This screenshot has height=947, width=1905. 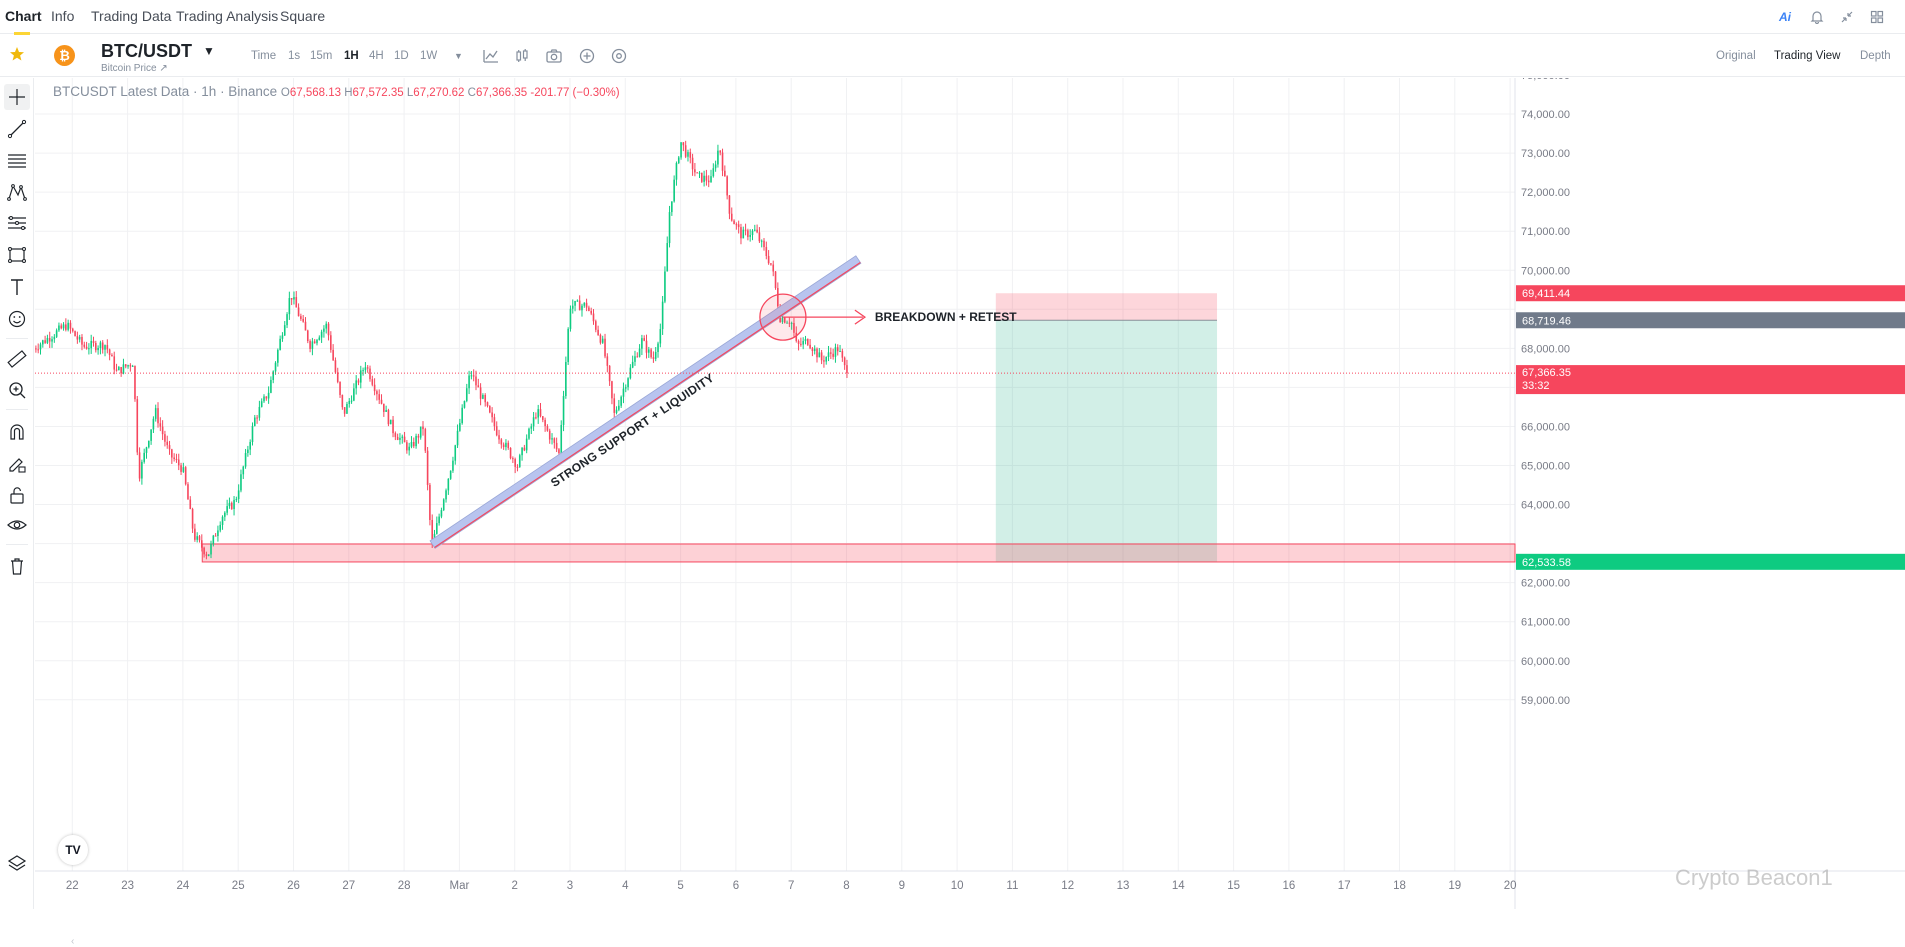 What do you see at coordinates (146, 51) in the screenshot?
I see `trading-pair-name: BTC/USDT` at bounding box center [146, 51].